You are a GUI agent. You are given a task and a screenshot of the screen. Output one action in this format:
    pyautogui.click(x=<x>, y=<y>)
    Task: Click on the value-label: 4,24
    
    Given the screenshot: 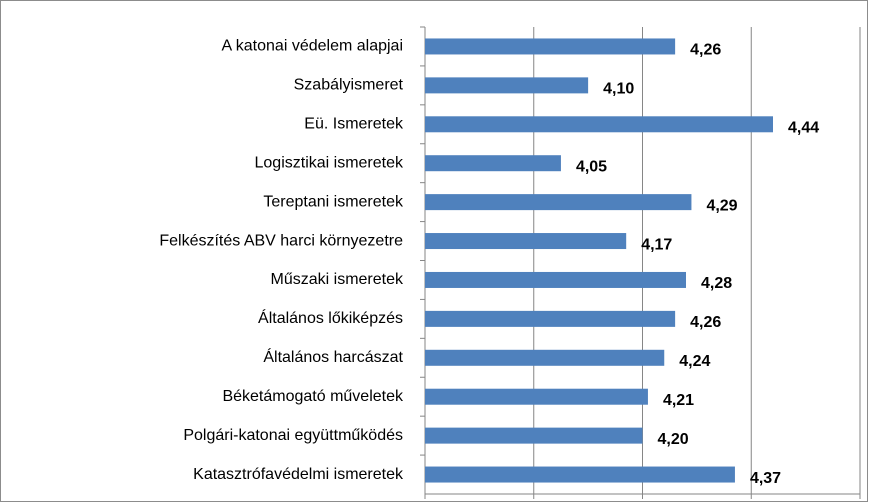 What is the action you would take?
    pyautogui.click(x=694, y=361)
    